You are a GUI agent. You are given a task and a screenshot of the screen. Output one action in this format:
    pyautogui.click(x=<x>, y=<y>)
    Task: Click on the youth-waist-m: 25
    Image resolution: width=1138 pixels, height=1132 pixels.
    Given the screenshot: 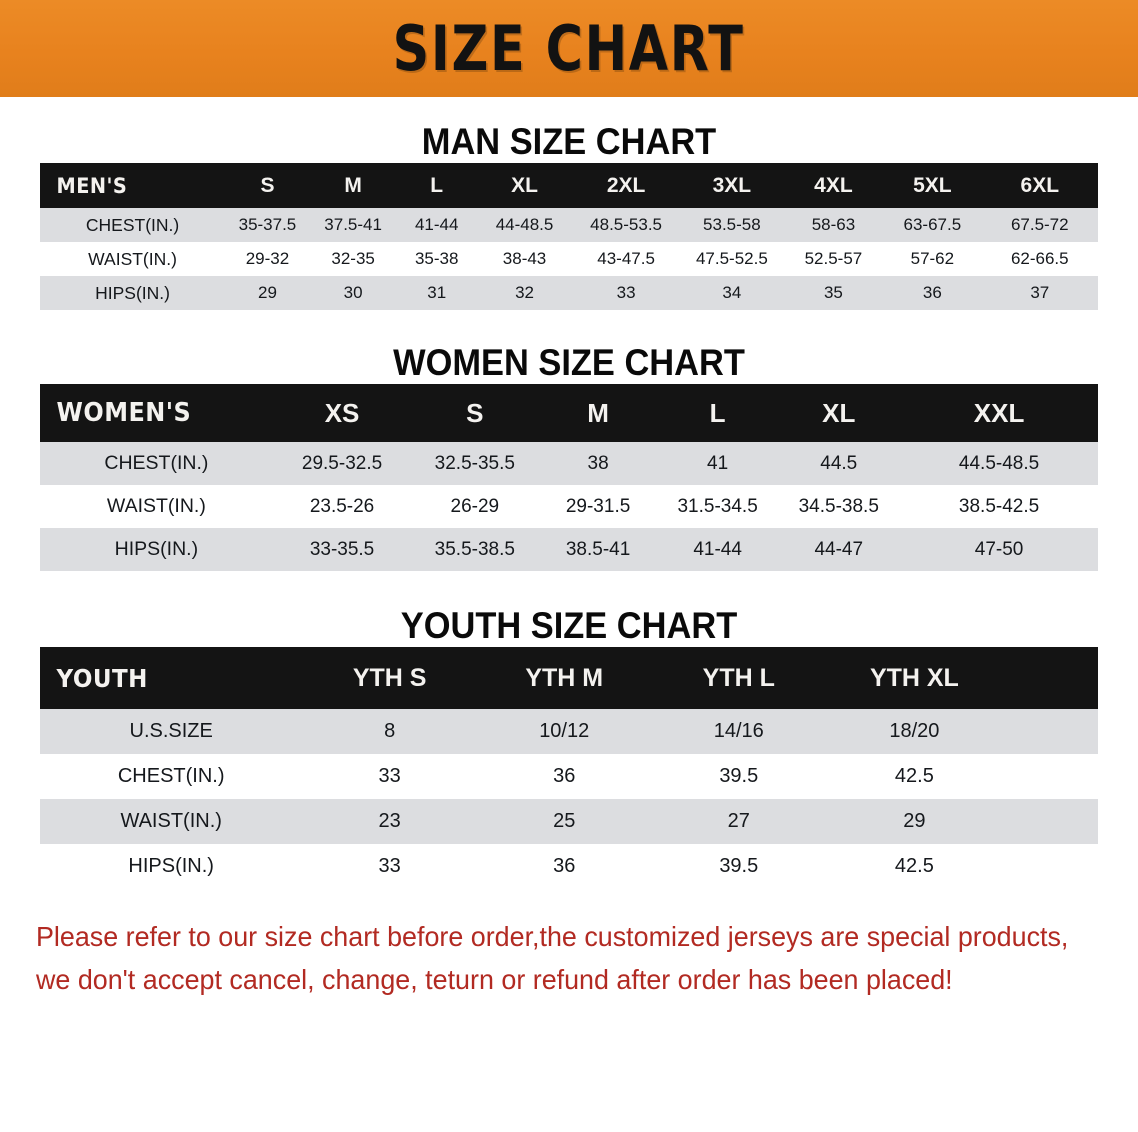 What is the action you would take?
    pyautogui.click(x=564, y=821)
    